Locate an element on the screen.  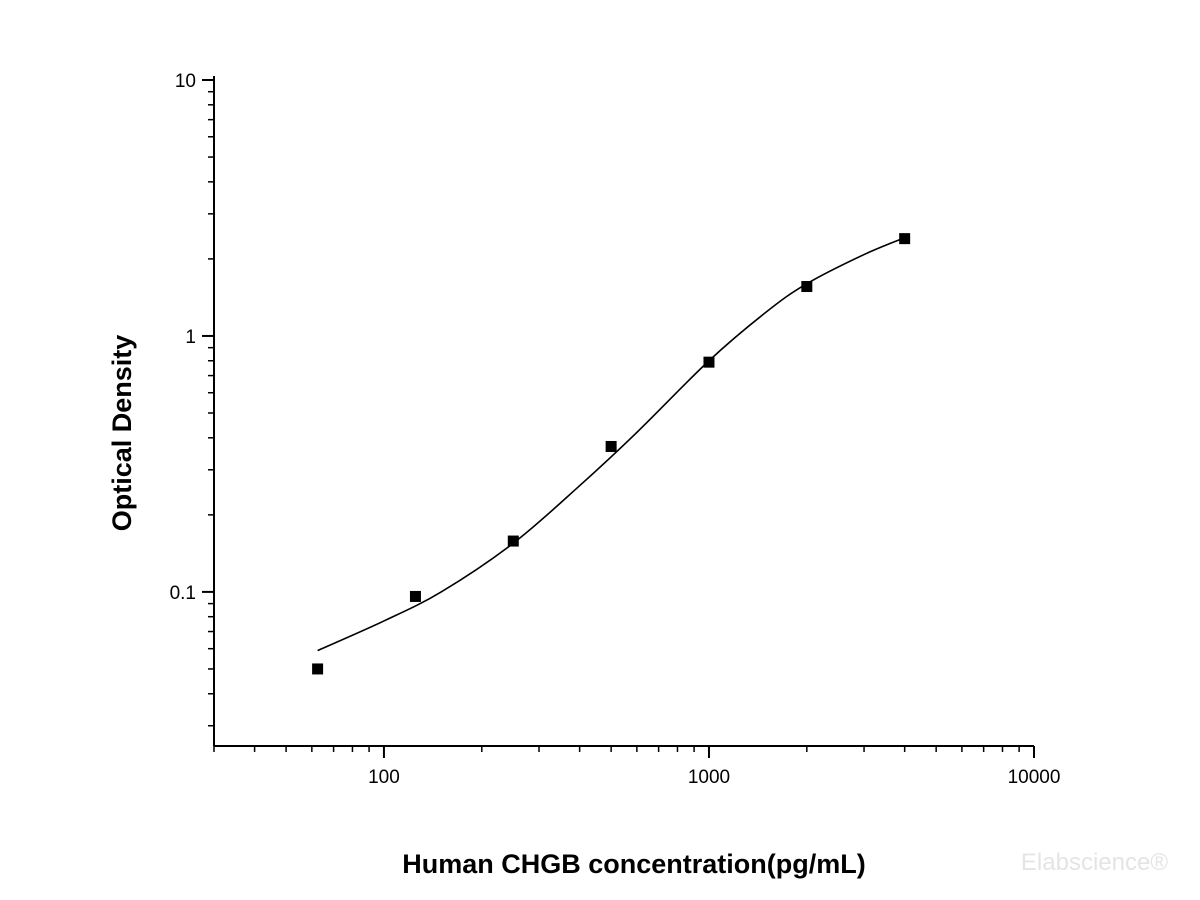
y-tick-label: 10 is located at coordinates (185, 81).